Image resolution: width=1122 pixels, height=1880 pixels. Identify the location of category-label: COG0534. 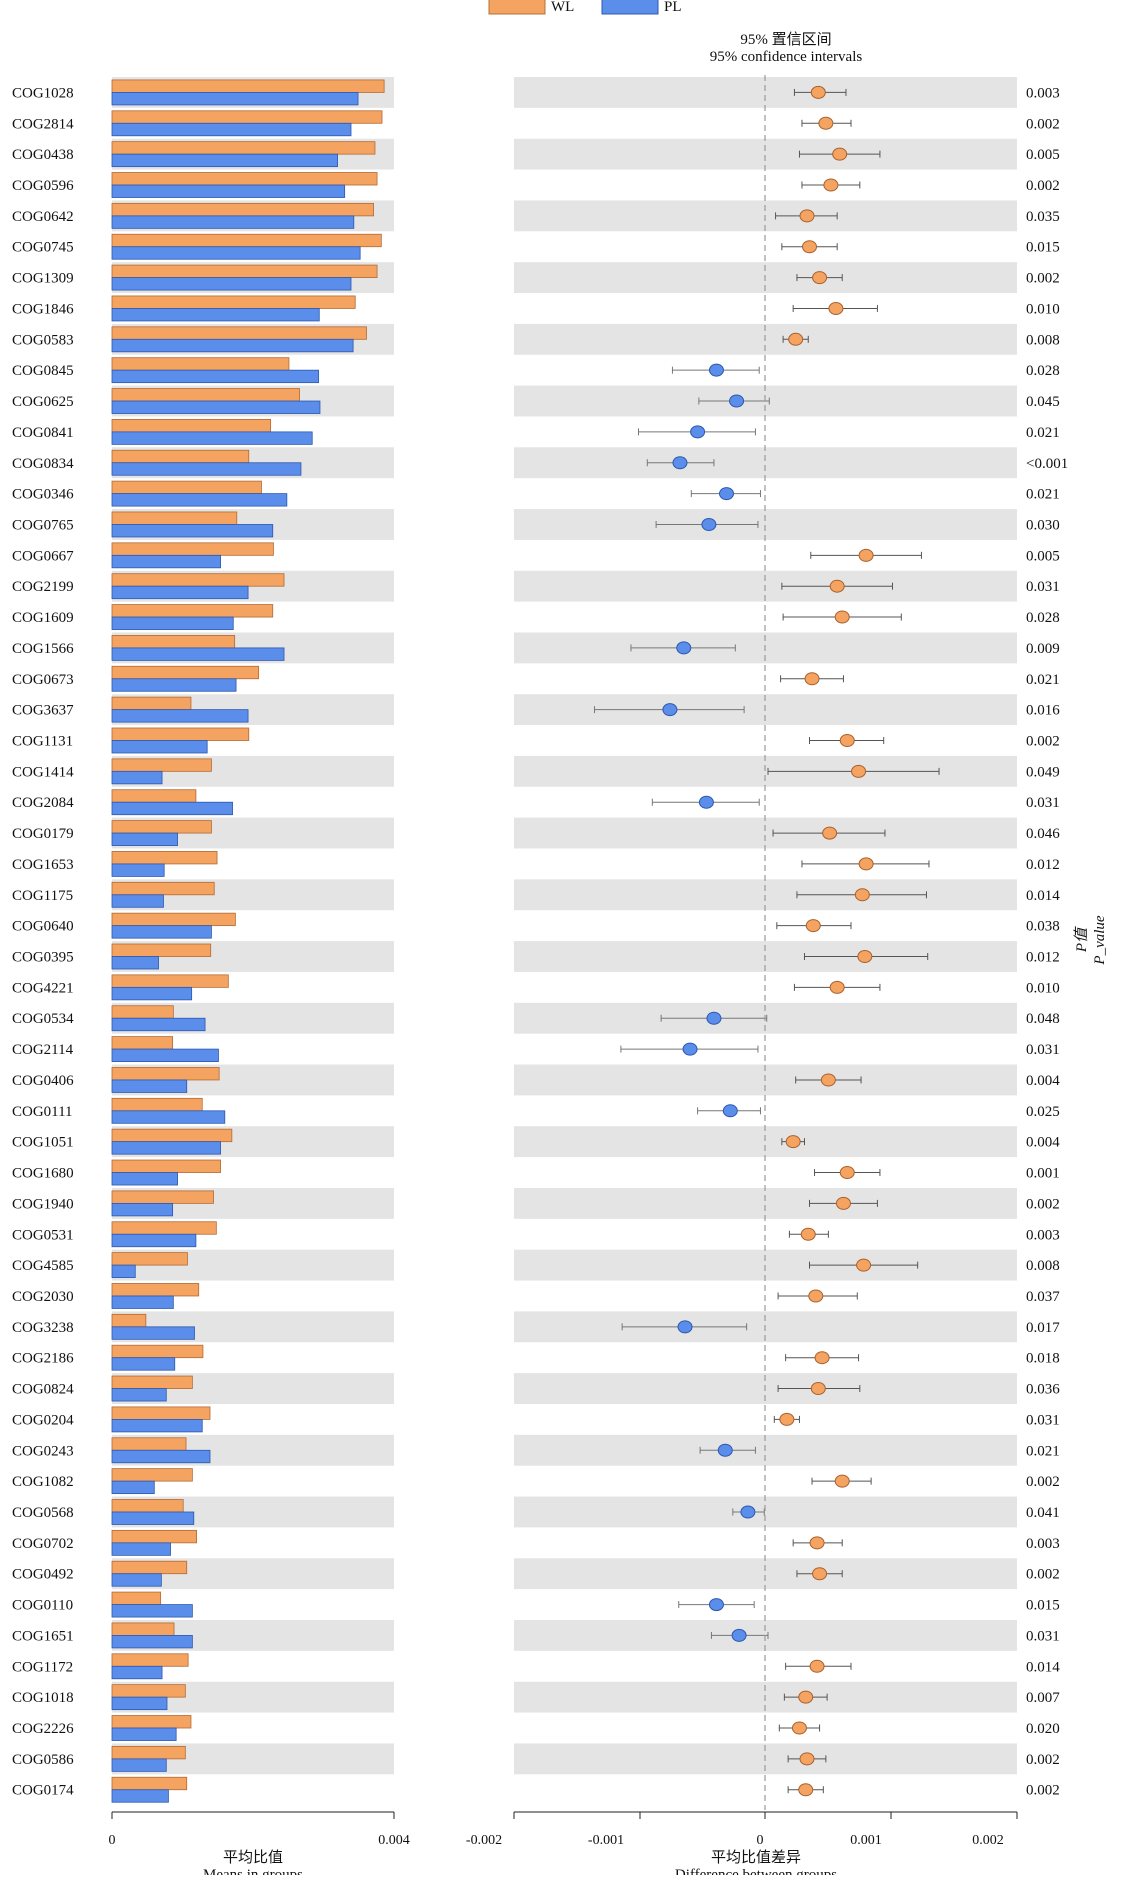
(43, 1019).